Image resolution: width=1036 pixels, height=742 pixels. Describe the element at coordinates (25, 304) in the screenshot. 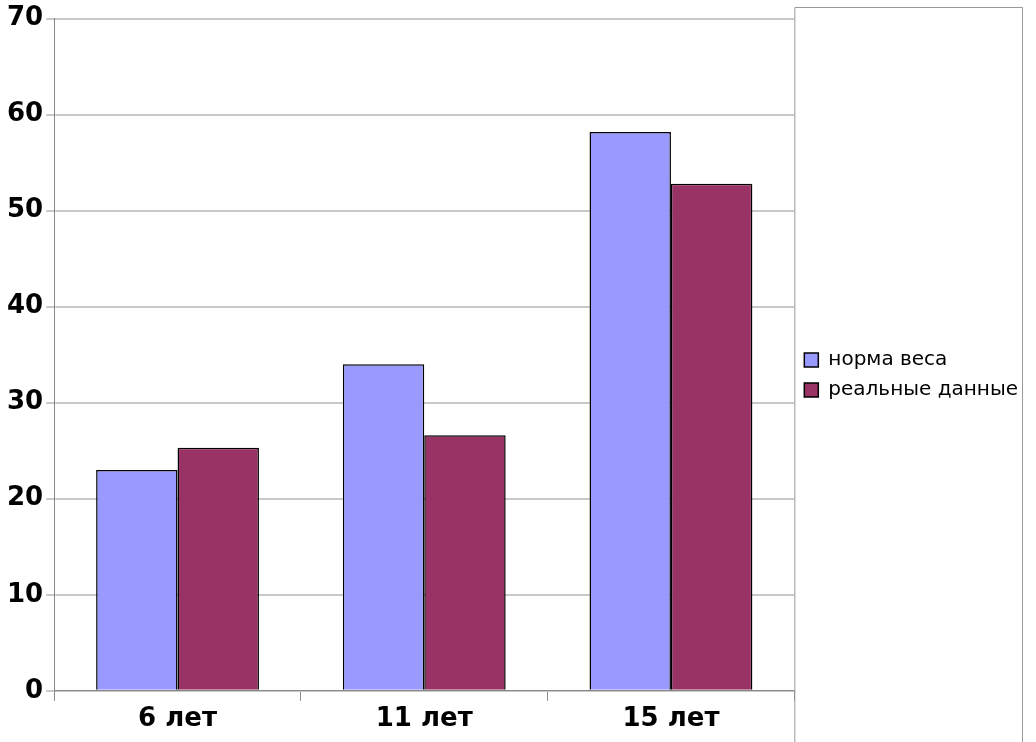

I see `y-tick-label: 40` at that location.